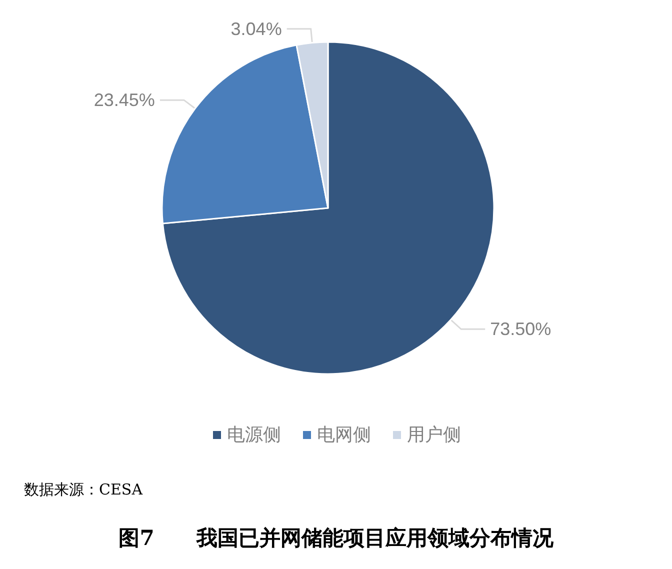  Describe the element at coordinates (336, 537) in the screenshot. I see `text: 图7 我国已并网储能项目应用领域分布情况` at that location.